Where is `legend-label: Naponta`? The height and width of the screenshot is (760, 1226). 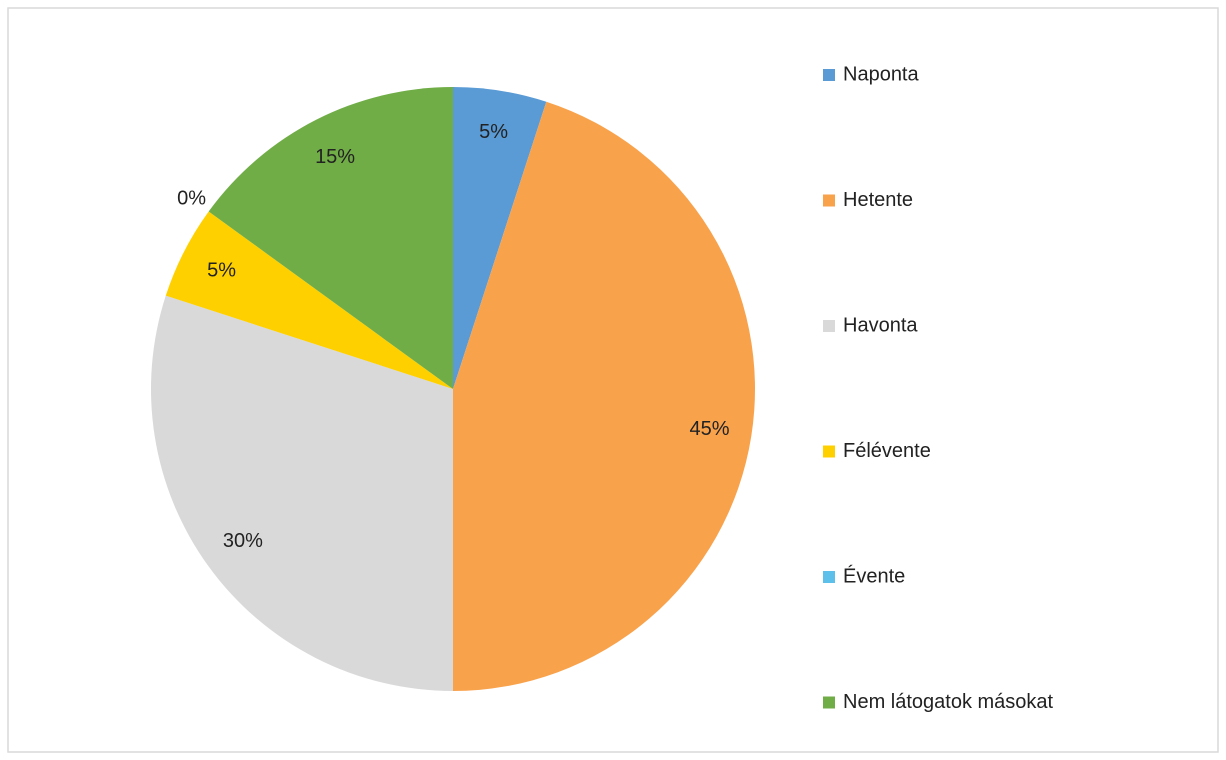 legend-label: Naponta is located at coordinates (881, 74).